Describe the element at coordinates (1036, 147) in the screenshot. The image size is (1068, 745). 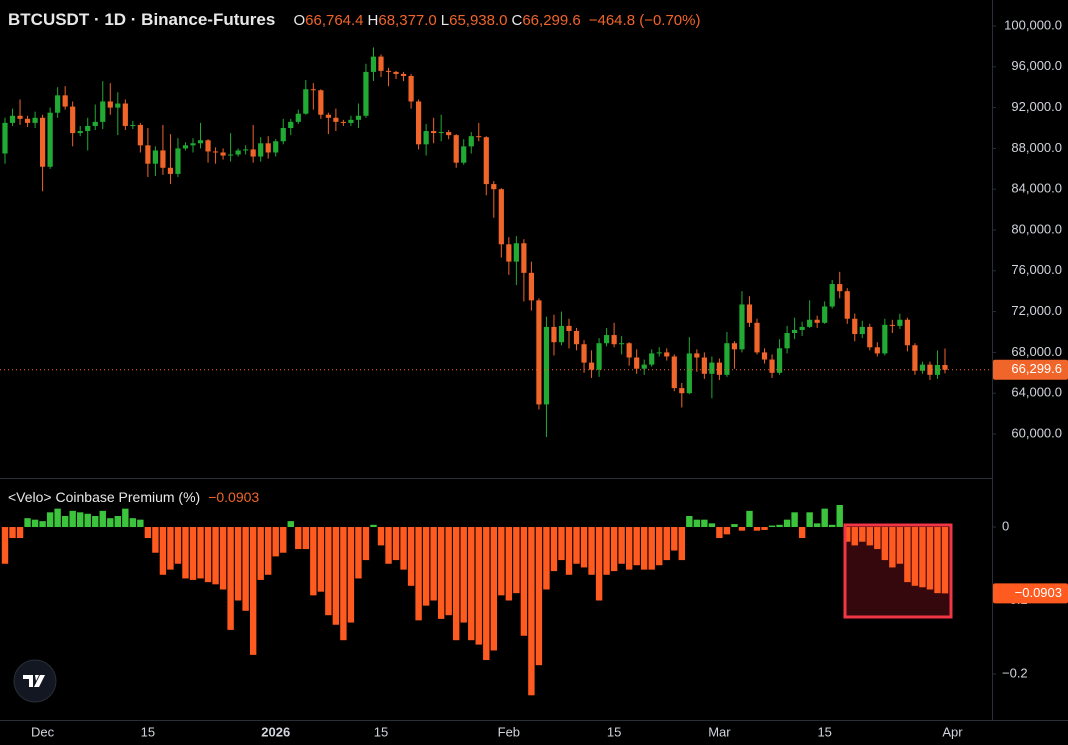
I see `y-tick-label: 88,000.0` at that location.